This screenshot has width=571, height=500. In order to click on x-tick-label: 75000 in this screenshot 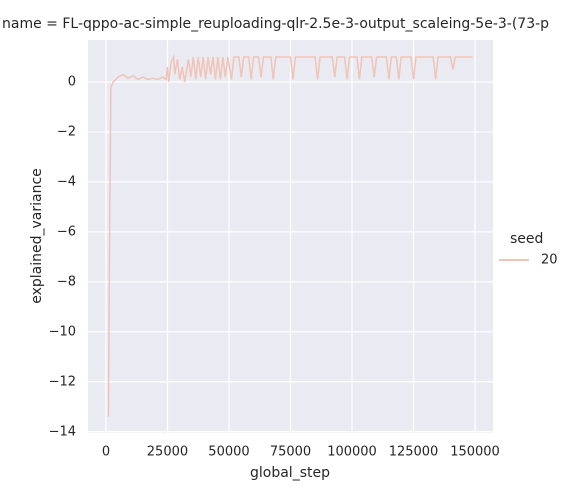, I will do `click(290, 452)`.